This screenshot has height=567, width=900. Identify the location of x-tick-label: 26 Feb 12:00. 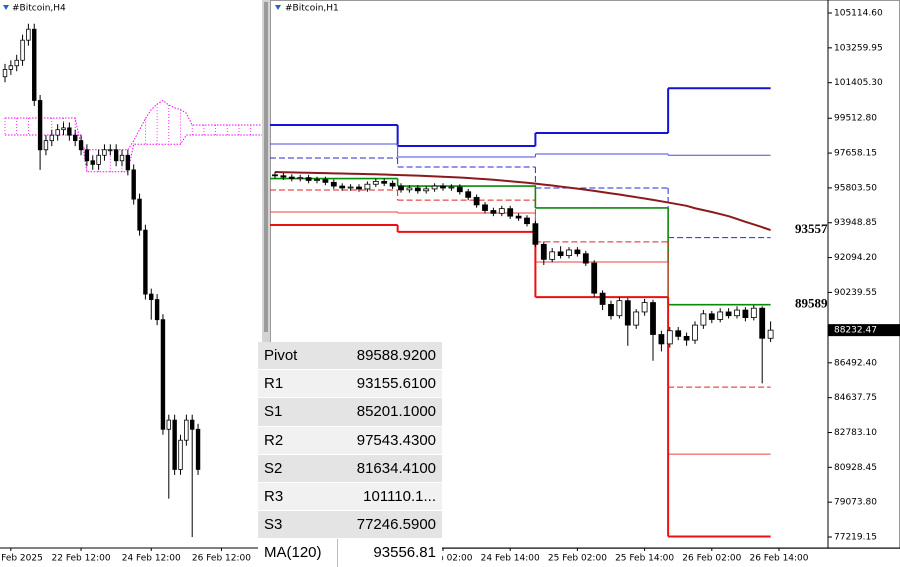
(221, 559).